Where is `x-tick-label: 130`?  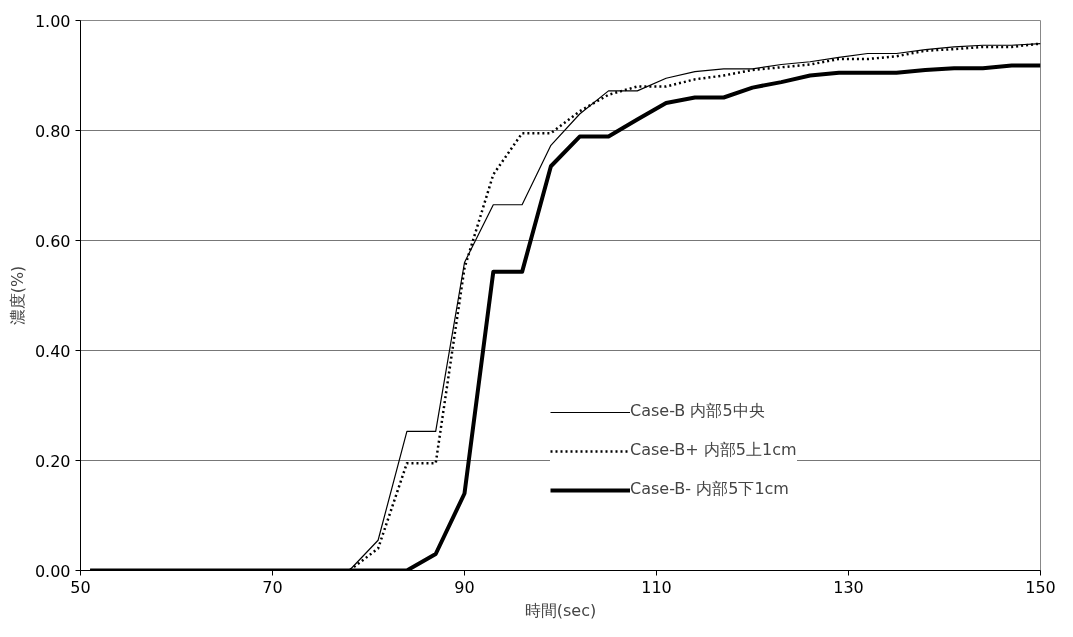 x-tick-label: 130 is located at coordinates (848, 587).